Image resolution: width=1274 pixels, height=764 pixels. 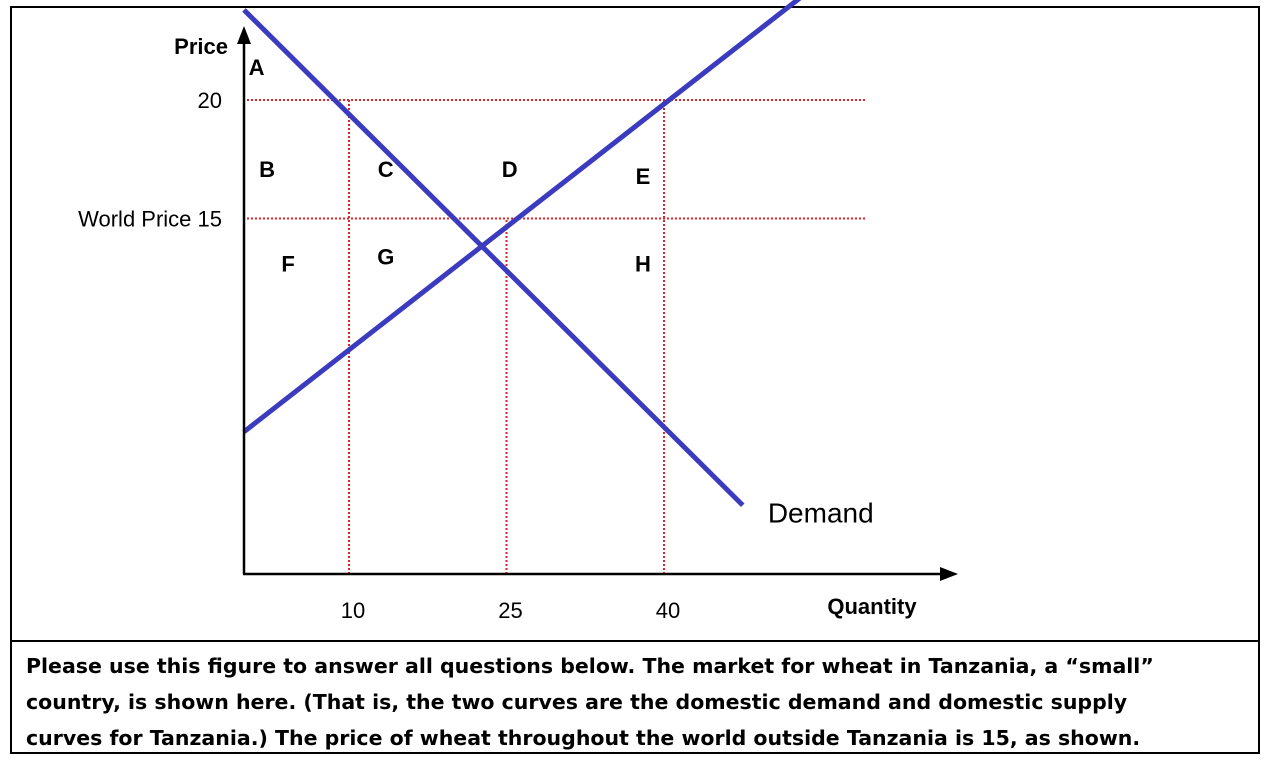 I want to click on region-label-a: A, so click(x=257, y=67).